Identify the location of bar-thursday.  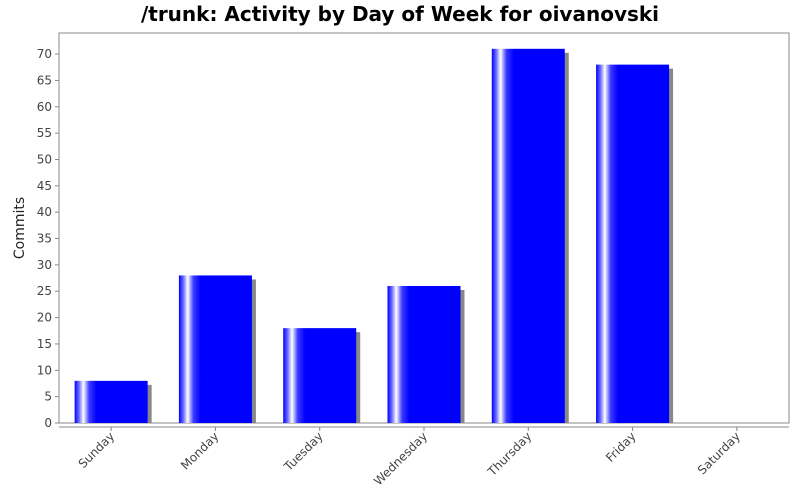
(528, 235).